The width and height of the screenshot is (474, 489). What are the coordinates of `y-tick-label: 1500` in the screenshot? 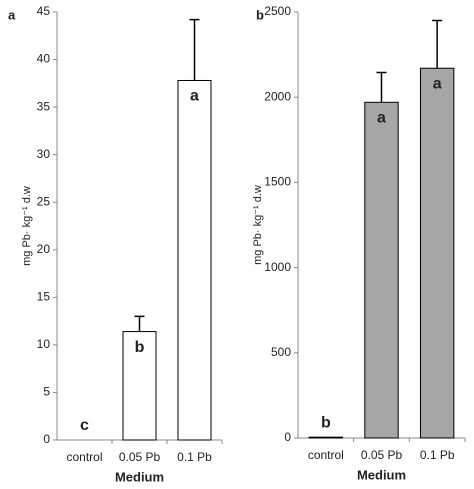 It's located at (277, 182).